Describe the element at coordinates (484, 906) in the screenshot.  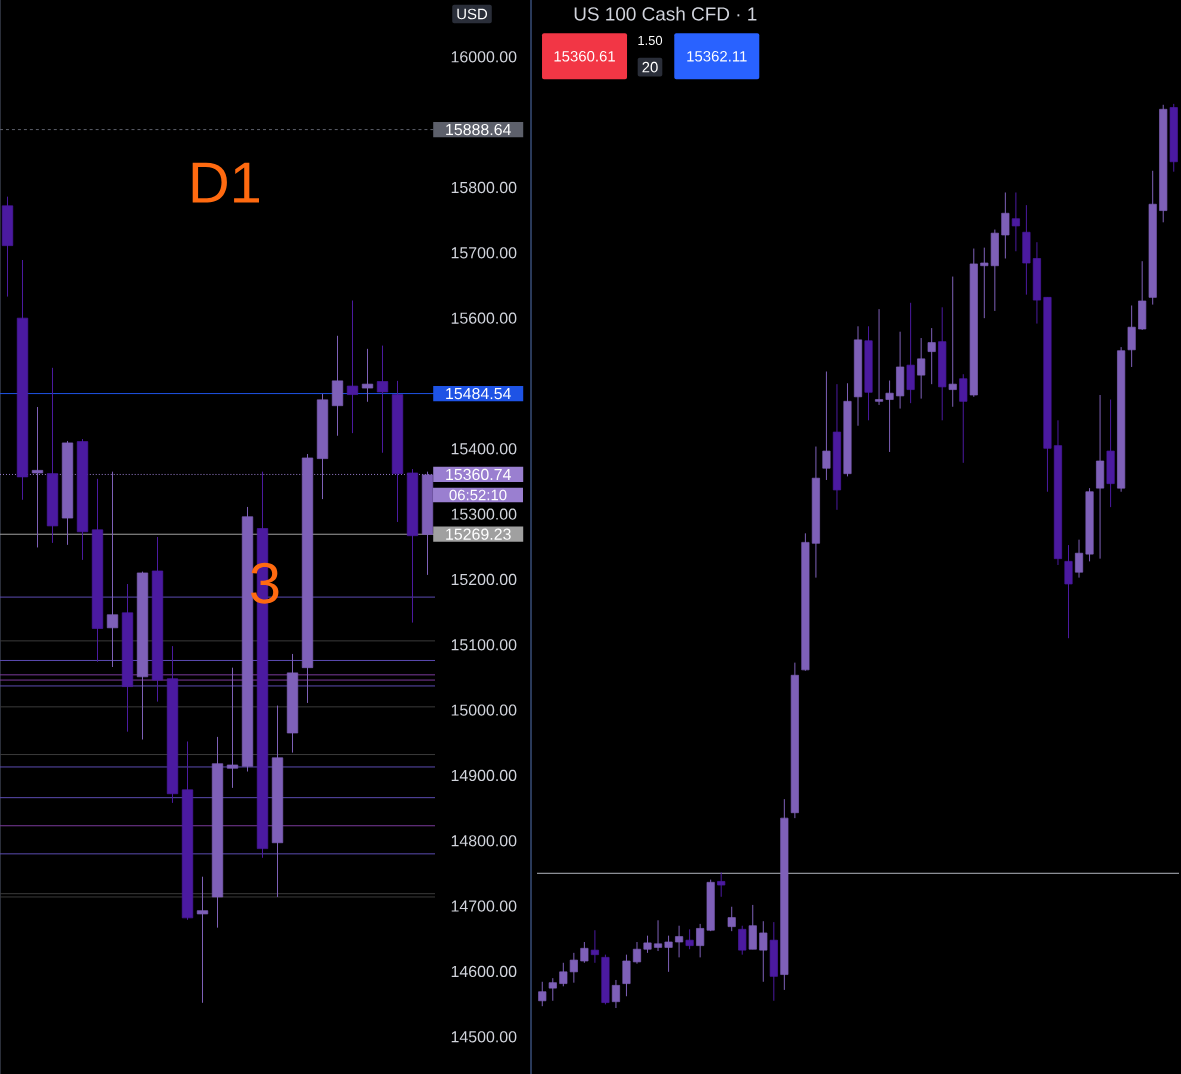
I see `y-tick-label: 14700.00` at that location.